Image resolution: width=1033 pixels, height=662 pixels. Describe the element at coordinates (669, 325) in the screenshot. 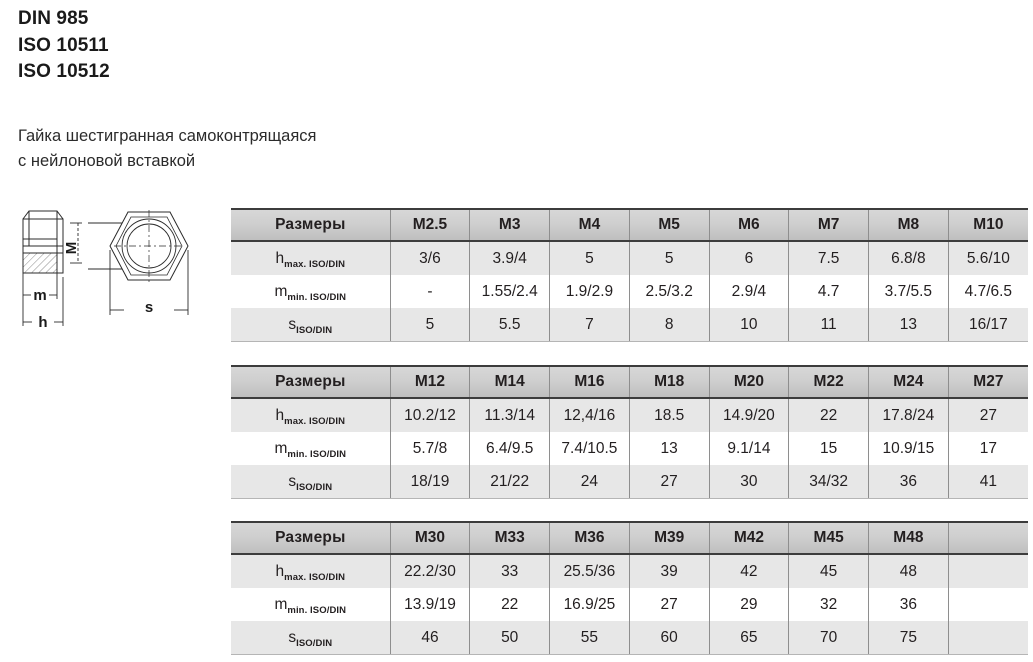

I see `table-cell: 8` at that location.